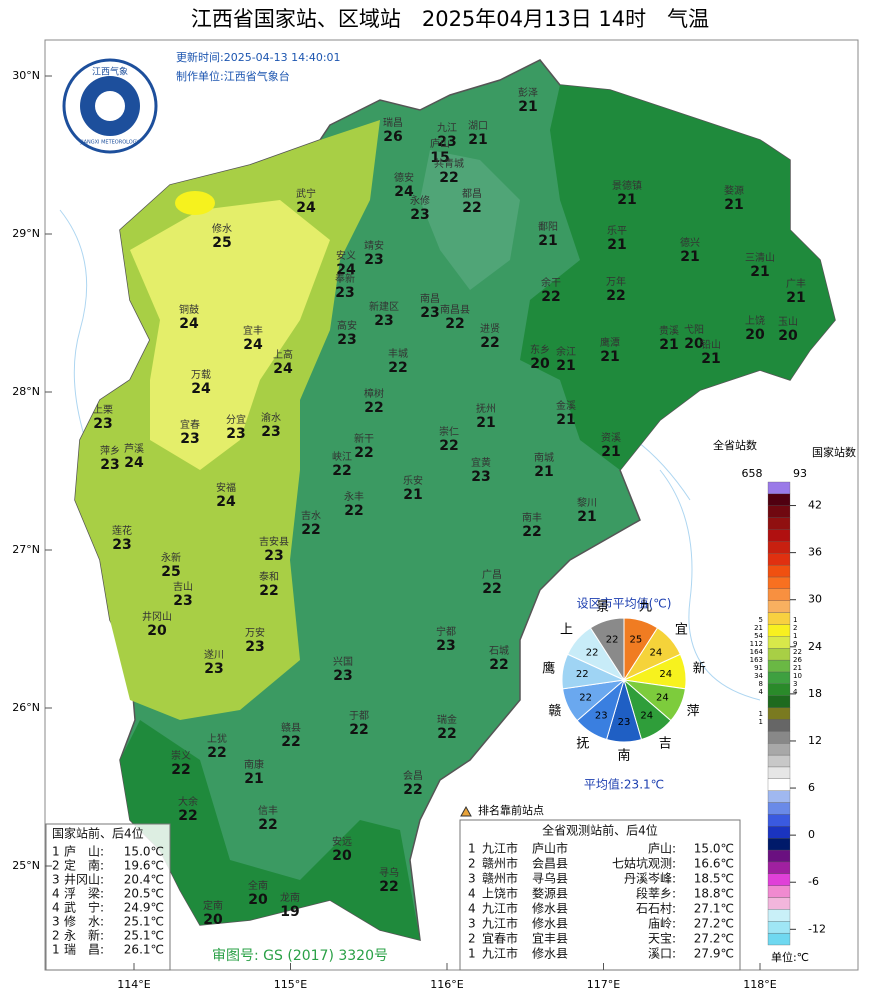 The width and height of the screenshot is (884, 1000). What do you see at coordinates (384, 306) in the screenshot?
I see `station-name: 新建区` at bounding box center [384, 306].